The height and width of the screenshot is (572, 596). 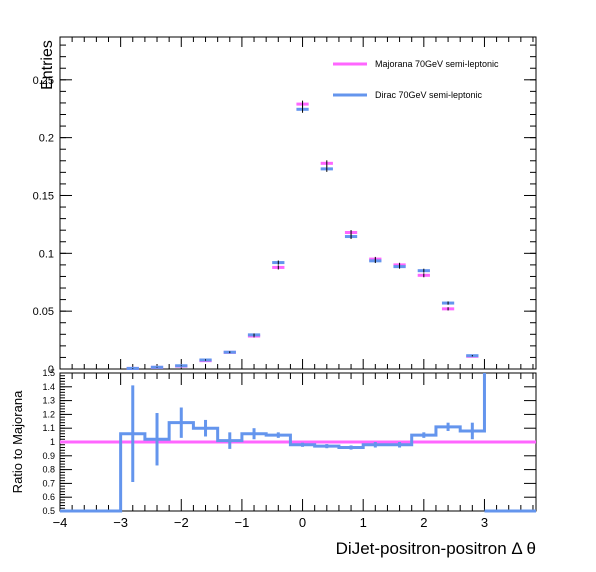 What do you see at coordinates (48, 483) in the screenshot?
I see `ratio-y-tick-label: 0.7` at bounding box center [48, 483].